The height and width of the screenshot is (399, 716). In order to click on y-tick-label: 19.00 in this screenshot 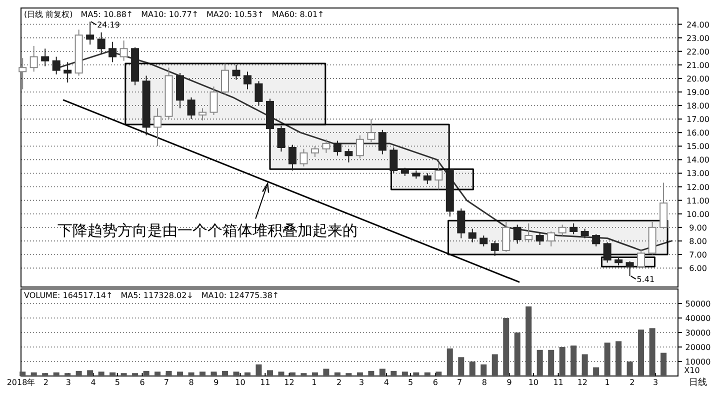, I will do `click(698, 92)`.